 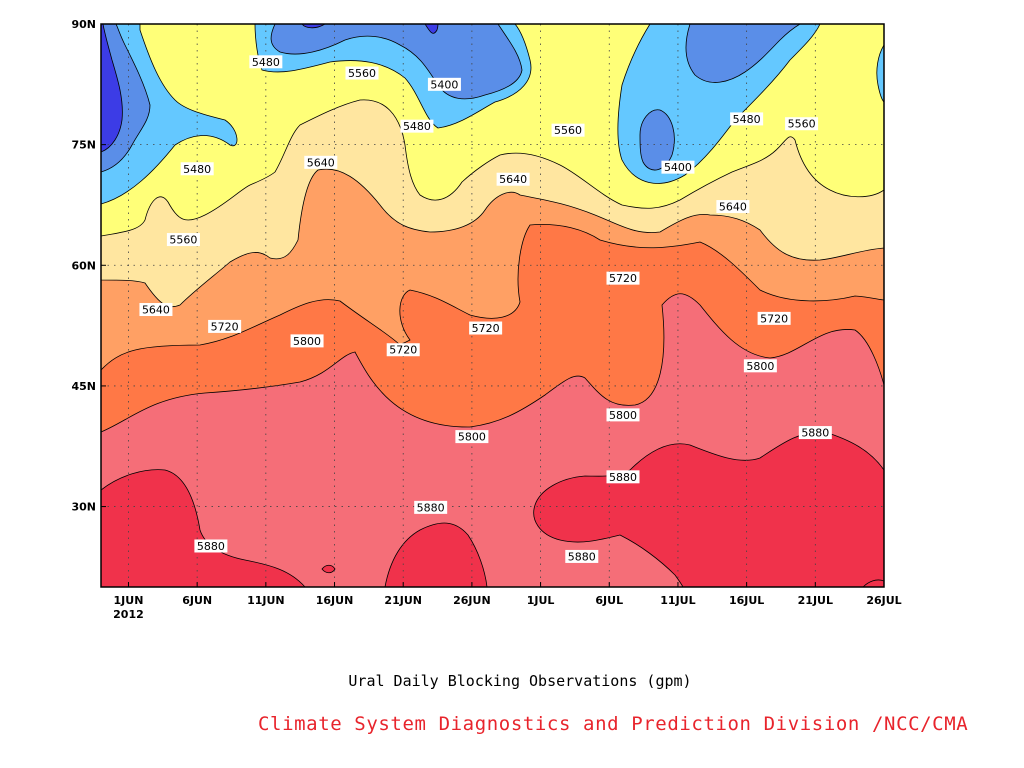 What do you see at coordinates (743, 53) in the screenshot?
I see `band-5320-5400-east` at bounding box center [743, 53].